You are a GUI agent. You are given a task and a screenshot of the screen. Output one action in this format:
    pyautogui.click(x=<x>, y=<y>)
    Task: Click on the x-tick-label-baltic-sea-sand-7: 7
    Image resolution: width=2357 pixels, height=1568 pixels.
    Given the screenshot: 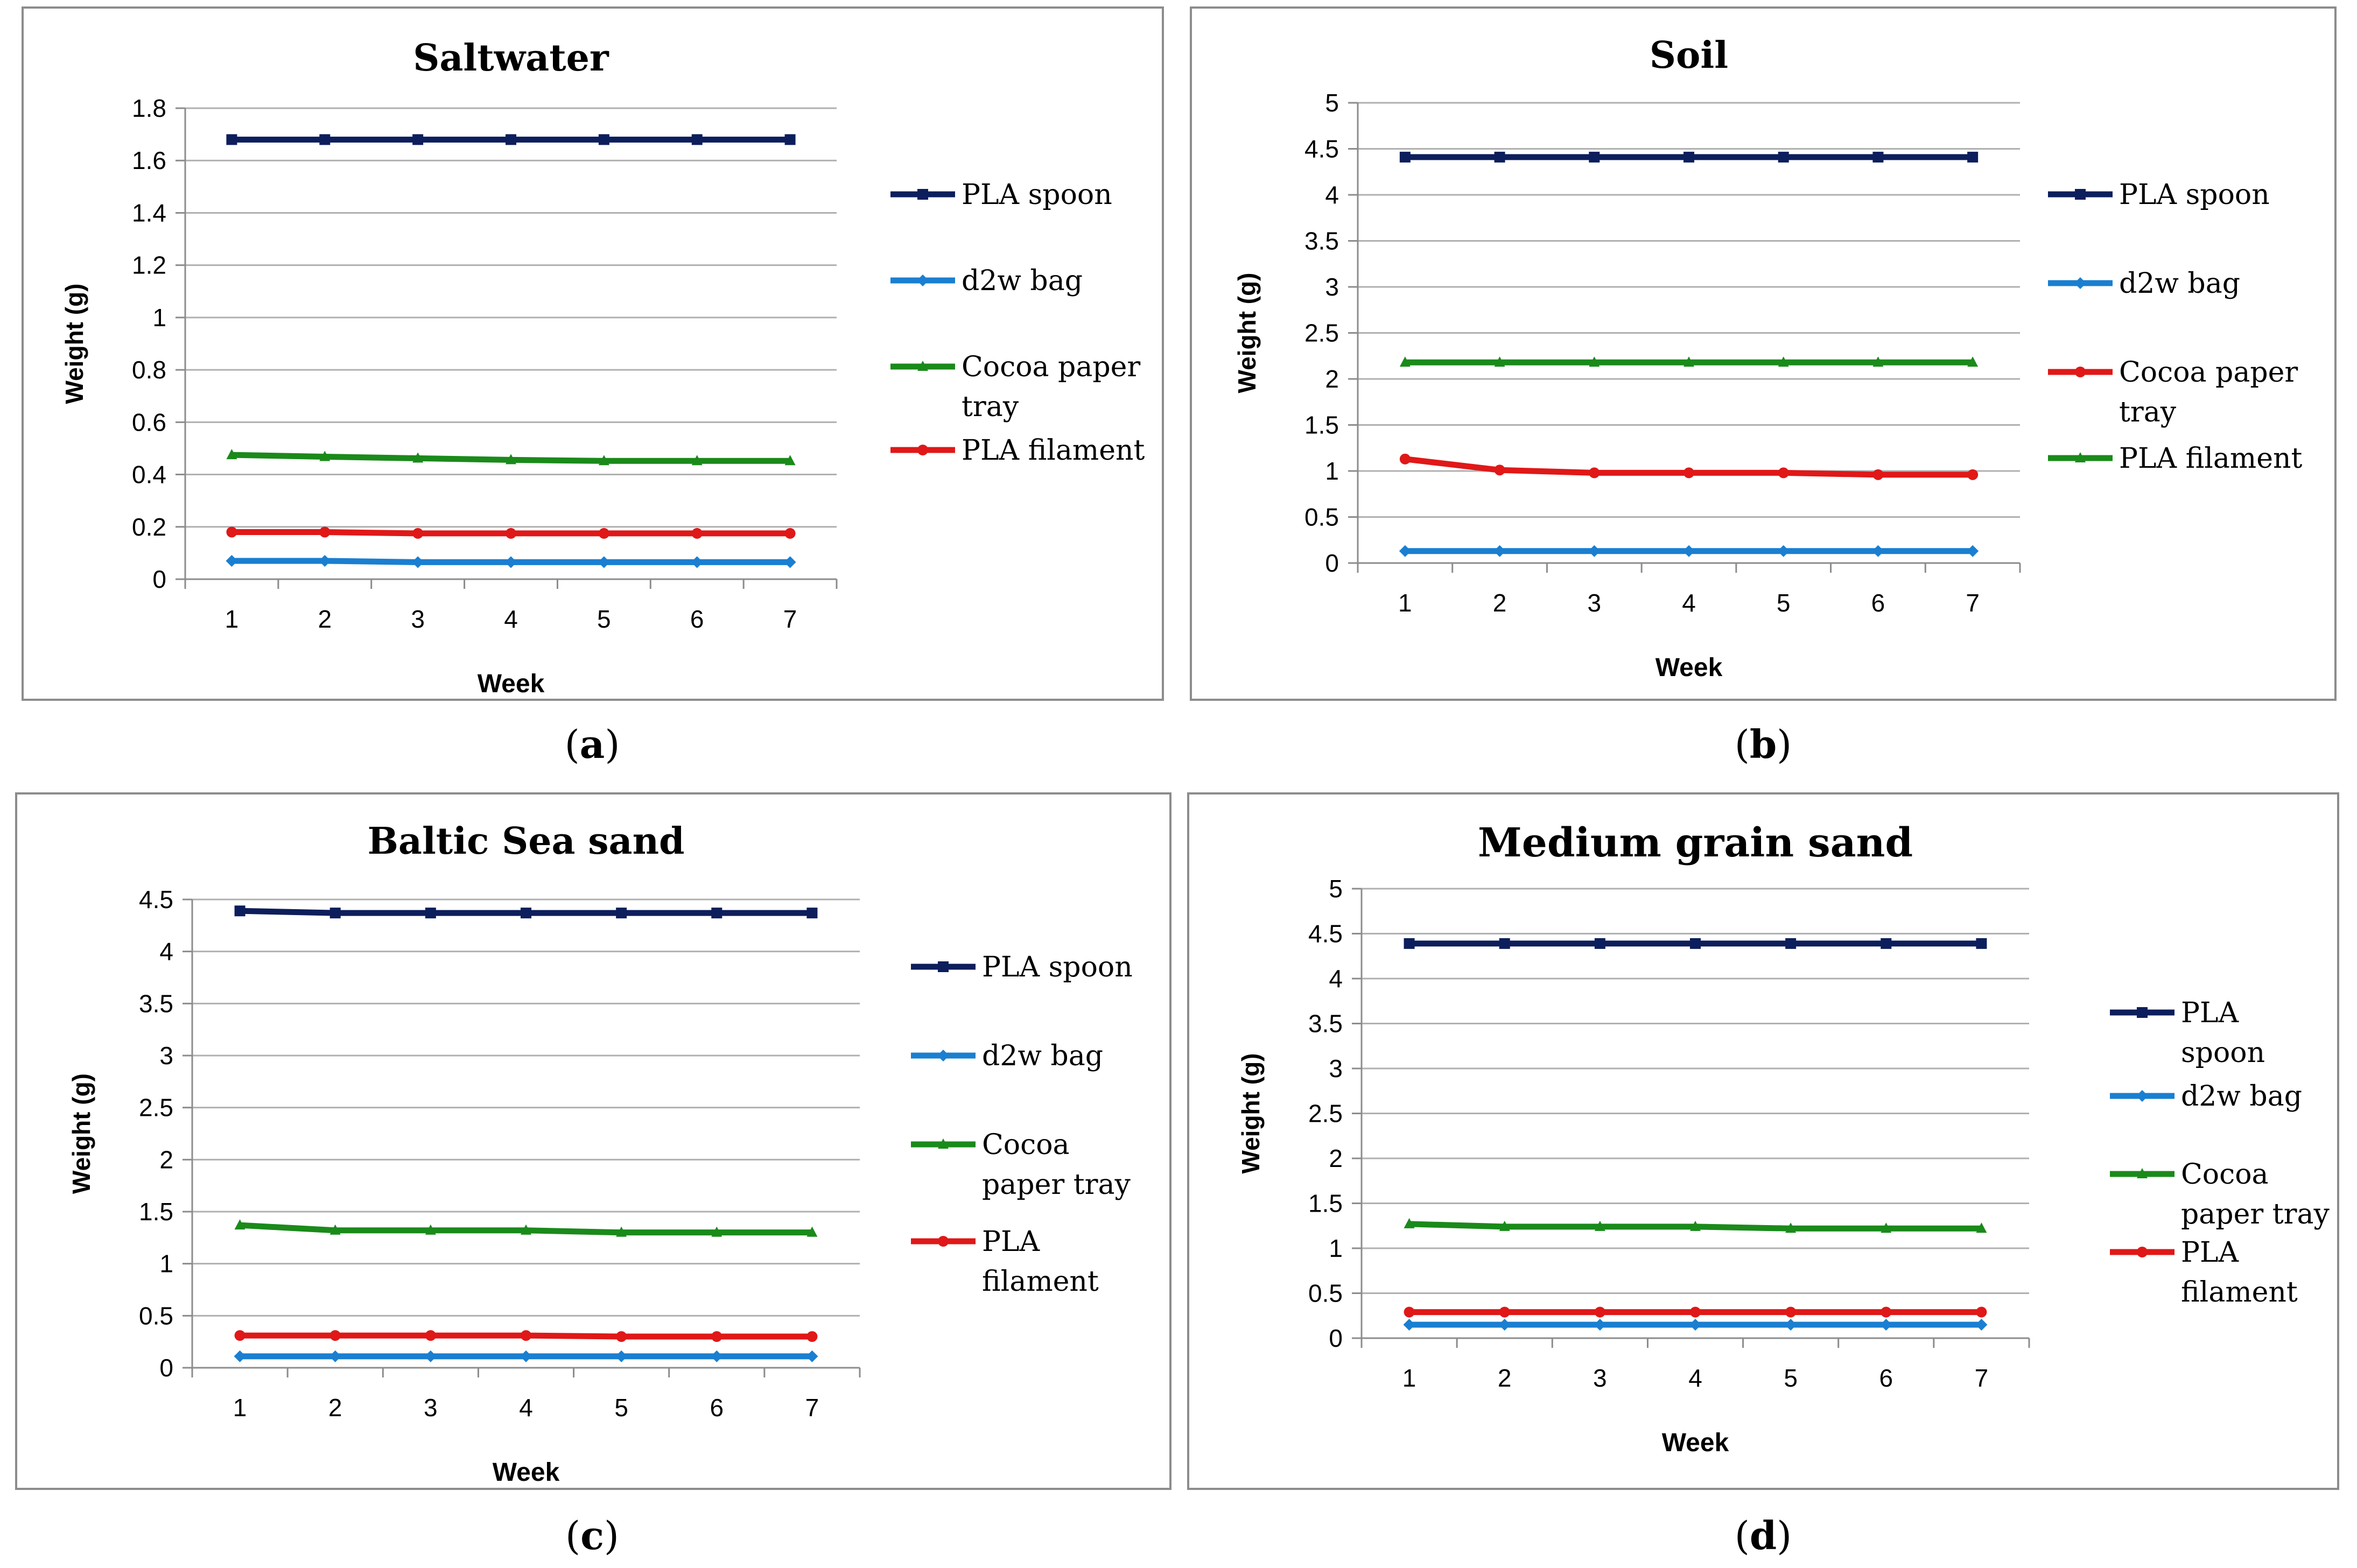 What is the action you would take?
    pyautogui.click(x=812, y=1408)
    